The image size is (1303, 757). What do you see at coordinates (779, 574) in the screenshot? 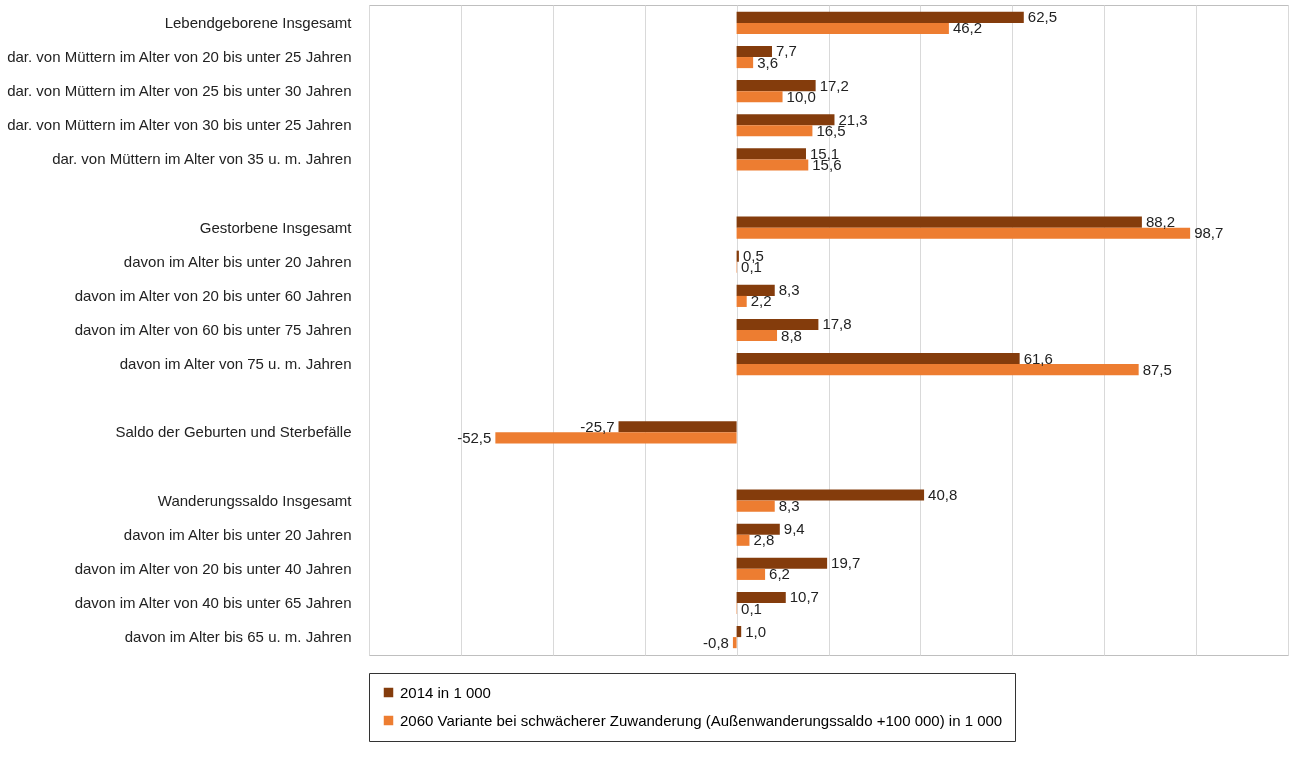
I see `data-label: 6,2` at bounding box center [779, 574].